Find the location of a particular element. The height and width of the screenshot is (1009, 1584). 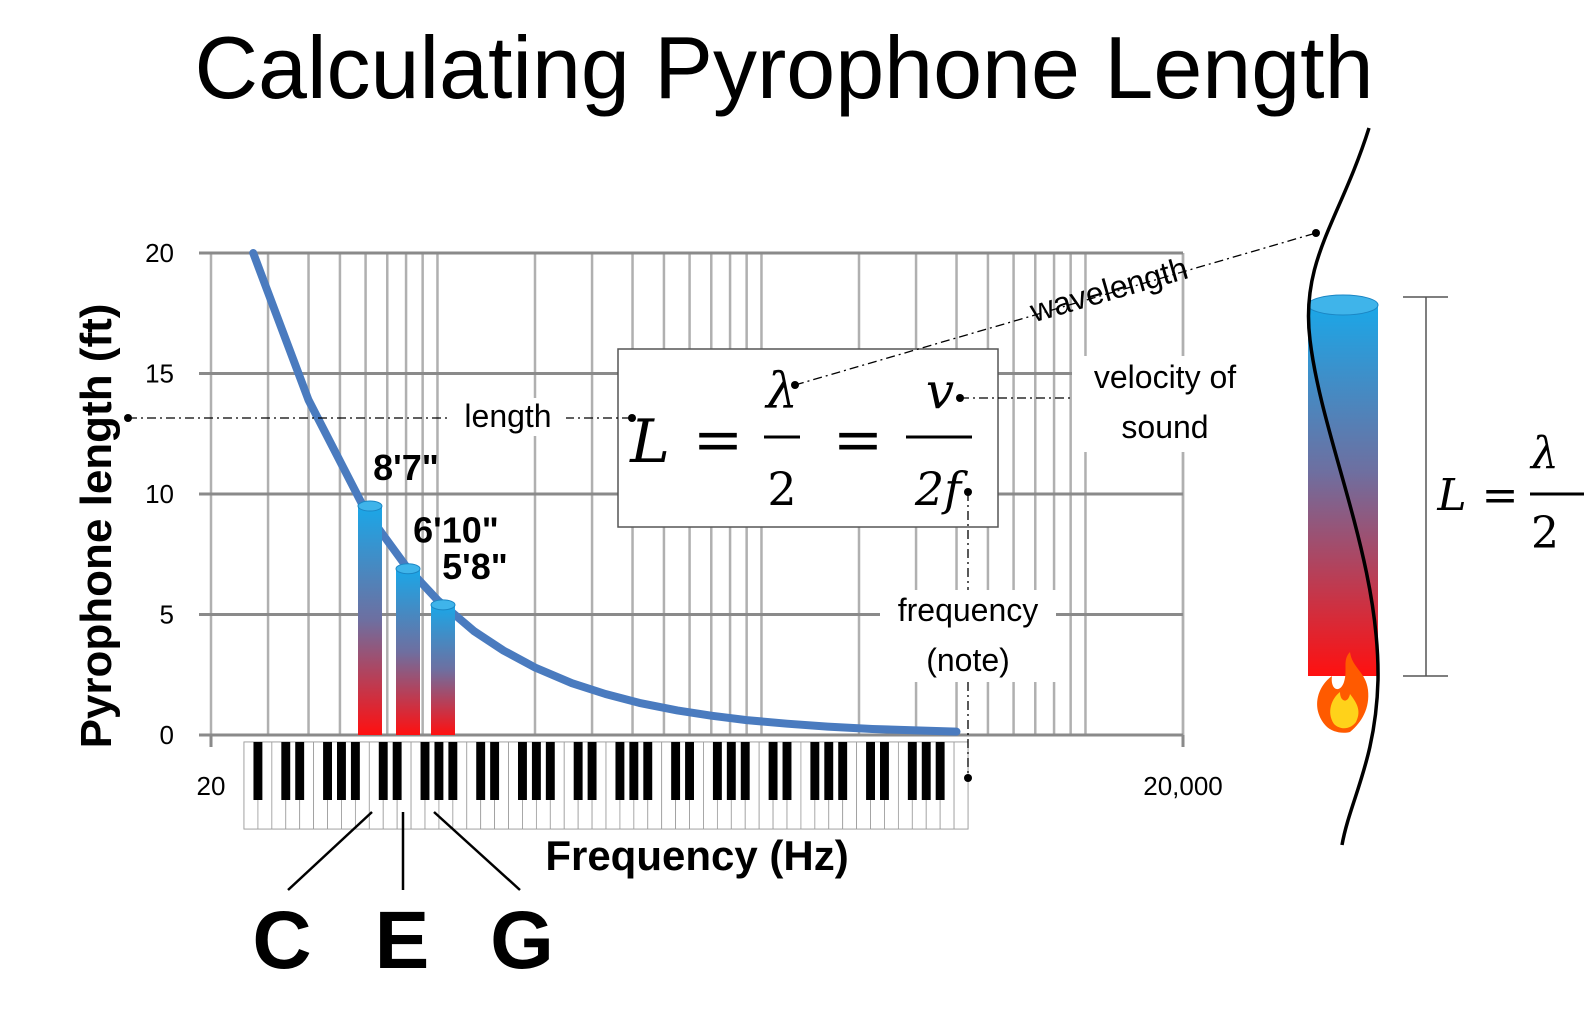

pipe-length-label-c: 8'7" is located at coordinates (406, 467).